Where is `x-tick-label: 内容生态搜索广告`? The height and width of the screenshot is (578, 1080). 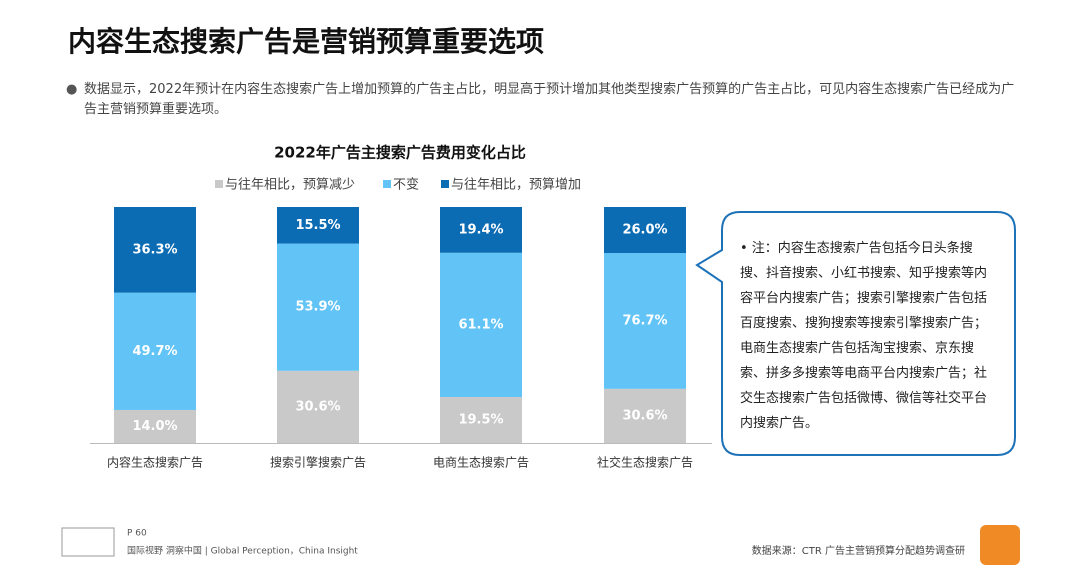
x-tick-label: 内容生态搜索广告 is located at coordinates (155, 462).